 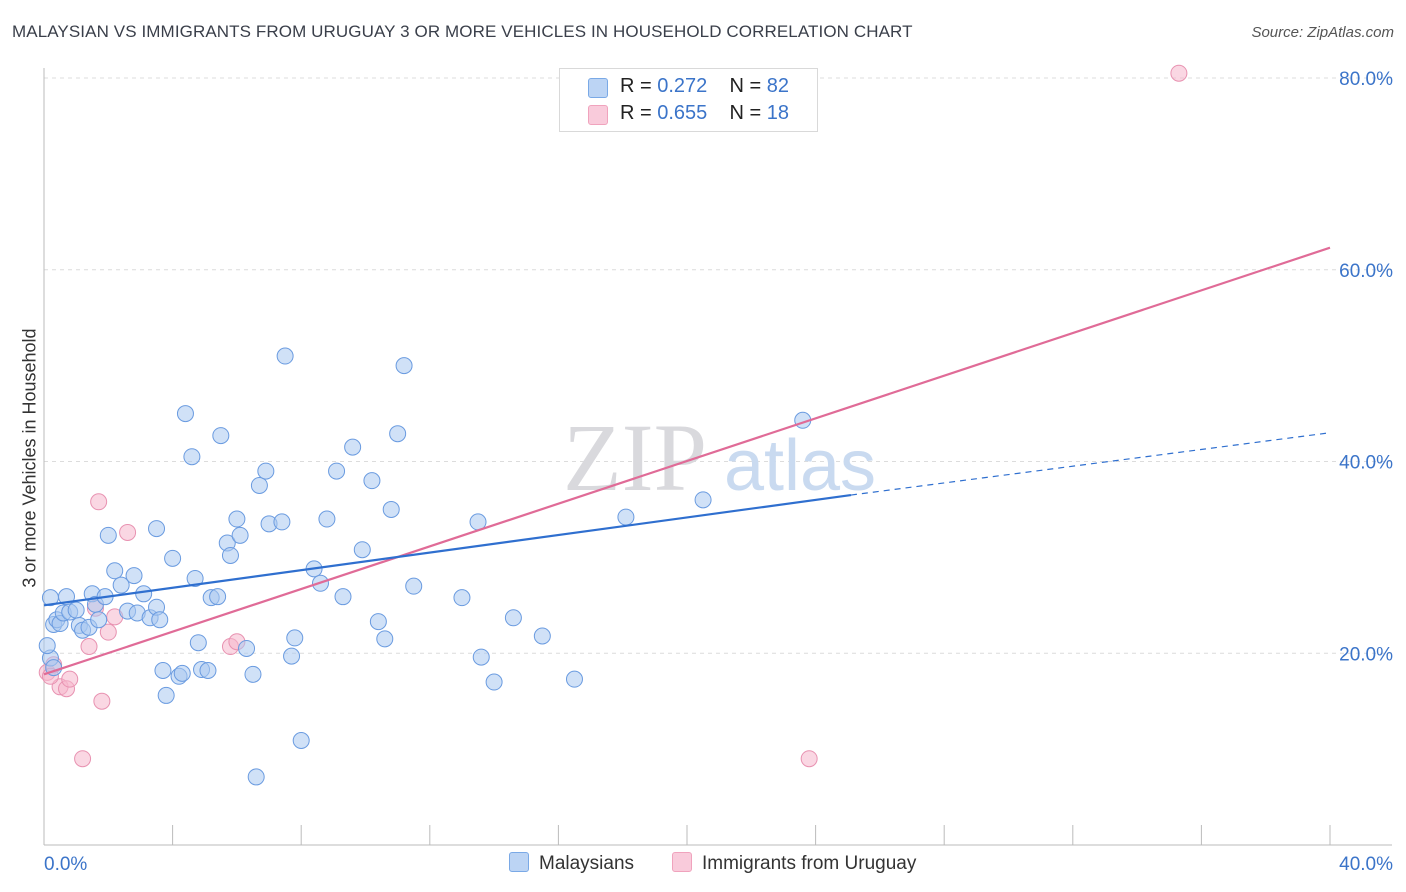 I want to click on bottom-legend-label: Malaysians, so click(x=587, y=863).